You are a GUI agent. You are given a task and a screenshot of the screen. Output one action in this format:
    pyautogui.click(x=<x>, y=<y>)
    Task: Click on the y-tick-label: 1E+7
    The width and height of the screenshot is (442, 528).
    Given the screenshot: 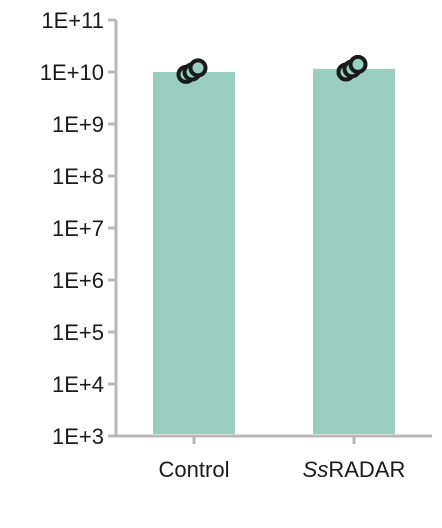 What is the action you would take?
    pyautogui.click(x=78, y=228)
    